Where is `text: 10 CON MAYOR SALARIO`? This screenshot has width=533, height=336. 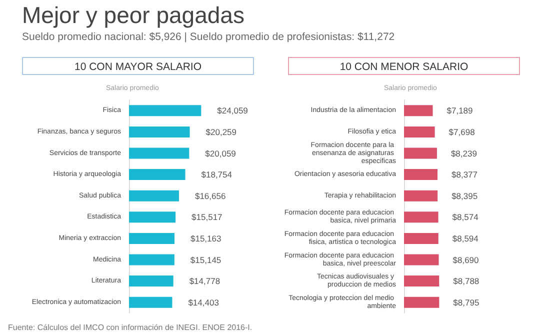
text: 10 CON MAYOR SALARIO is located at coordinates (138, 66).